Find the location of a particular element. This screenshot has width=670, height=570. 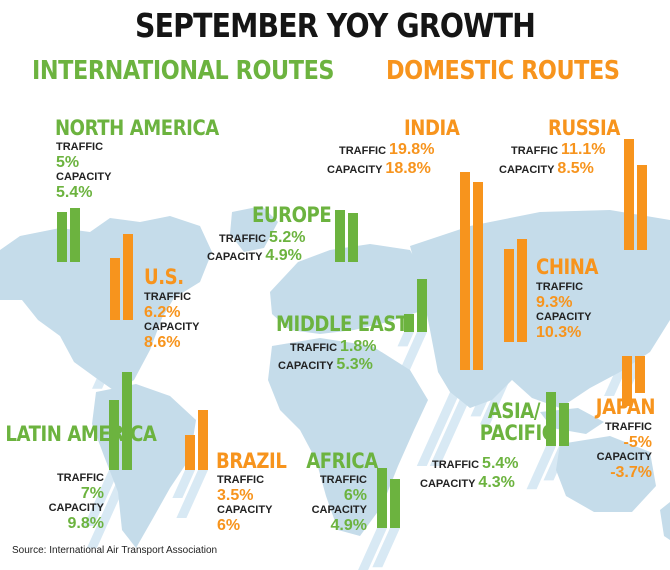

russia-traffic-bar is located at coordinates (629, 194).